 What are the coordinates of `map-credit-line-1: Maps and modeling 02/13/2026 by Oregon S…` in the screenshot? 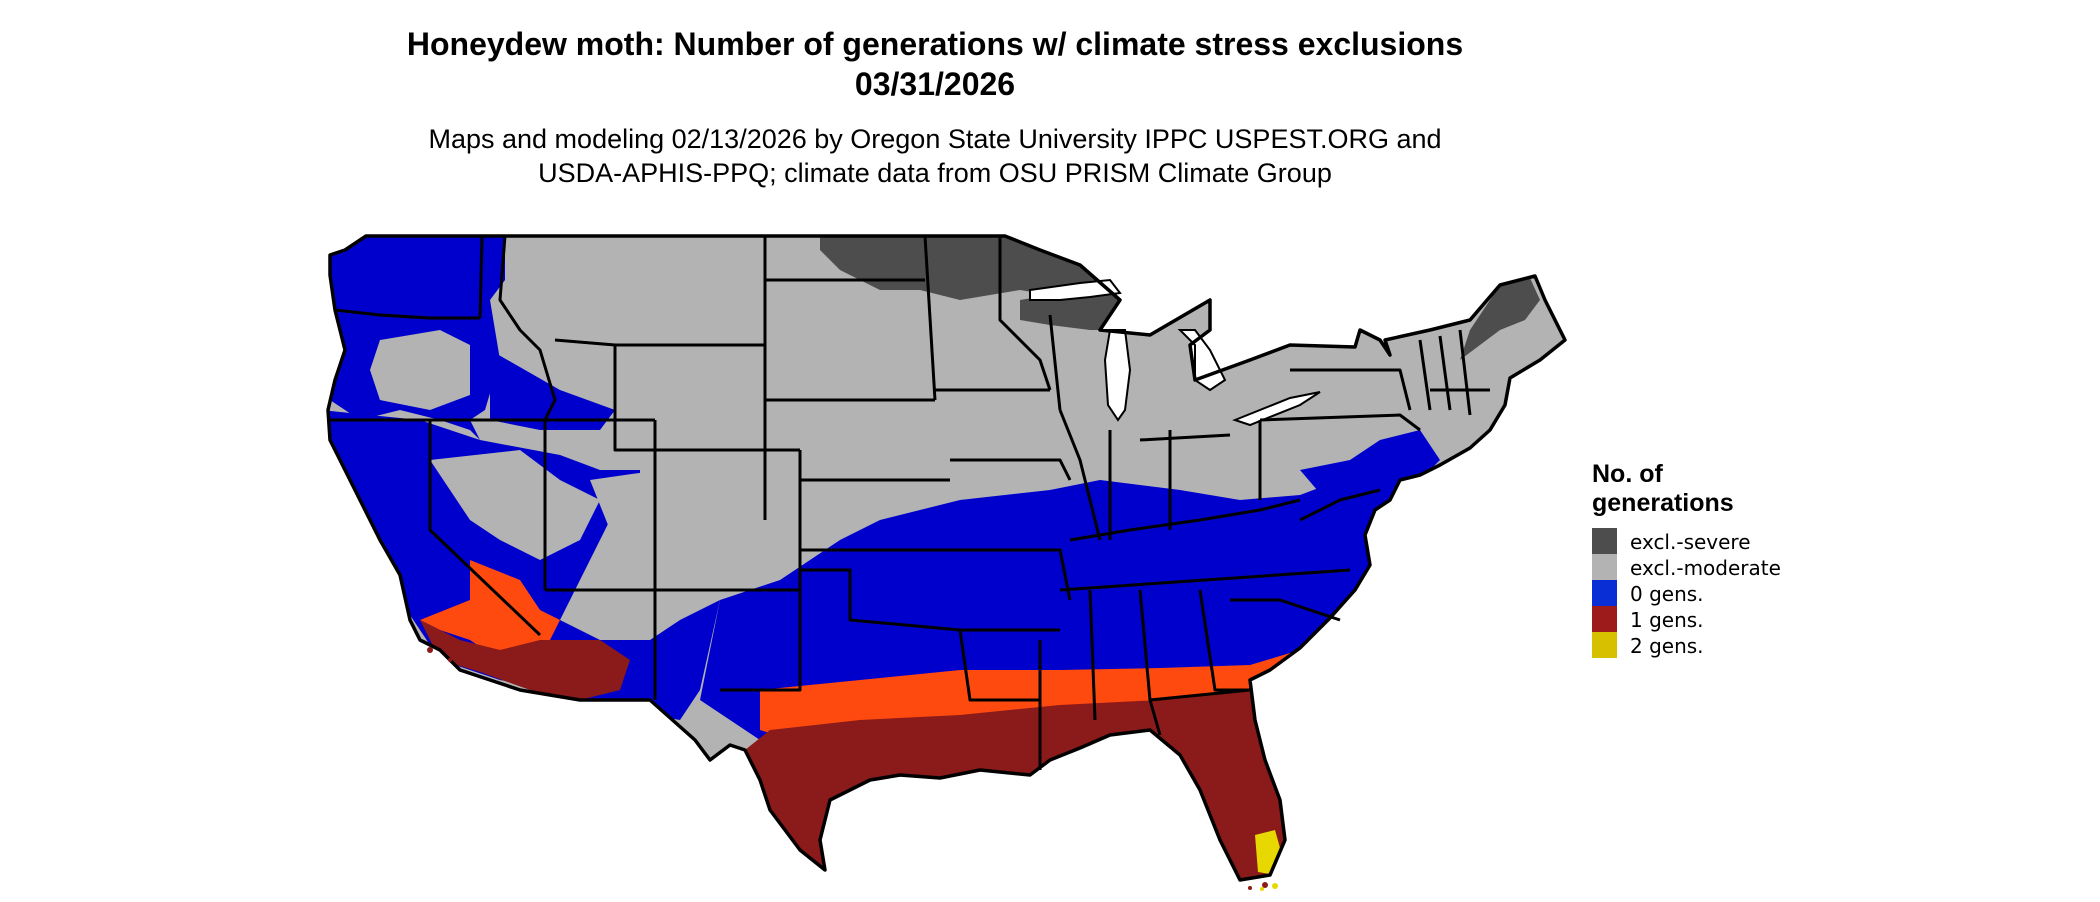 It's located at (935, 139).